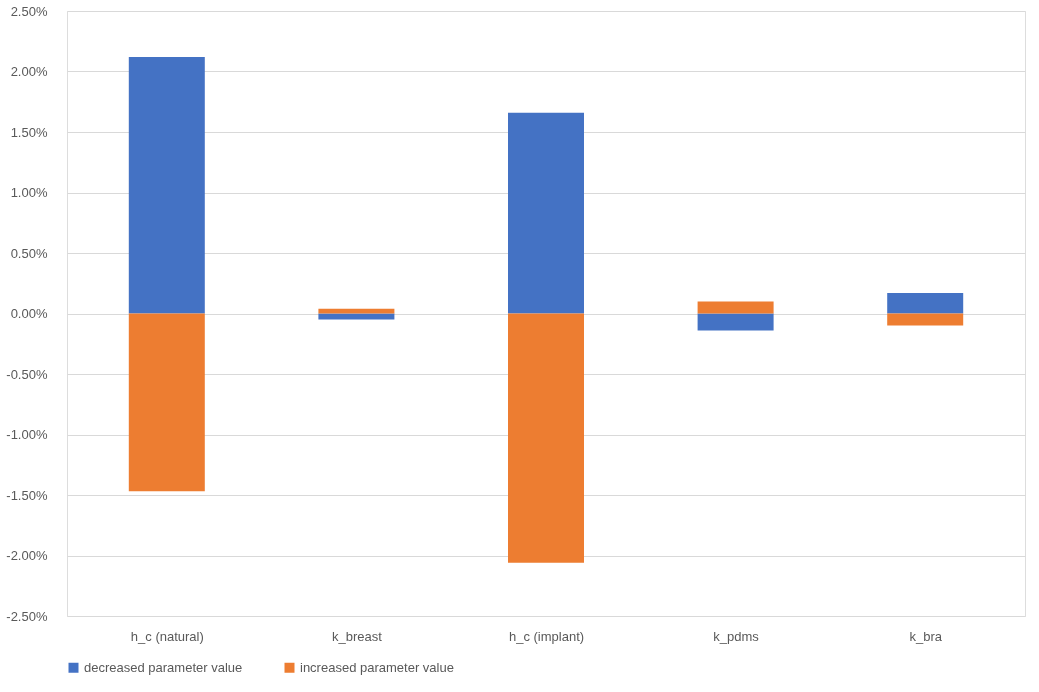  I want to click on legend-label: increased parameter value, so click(377, 667).